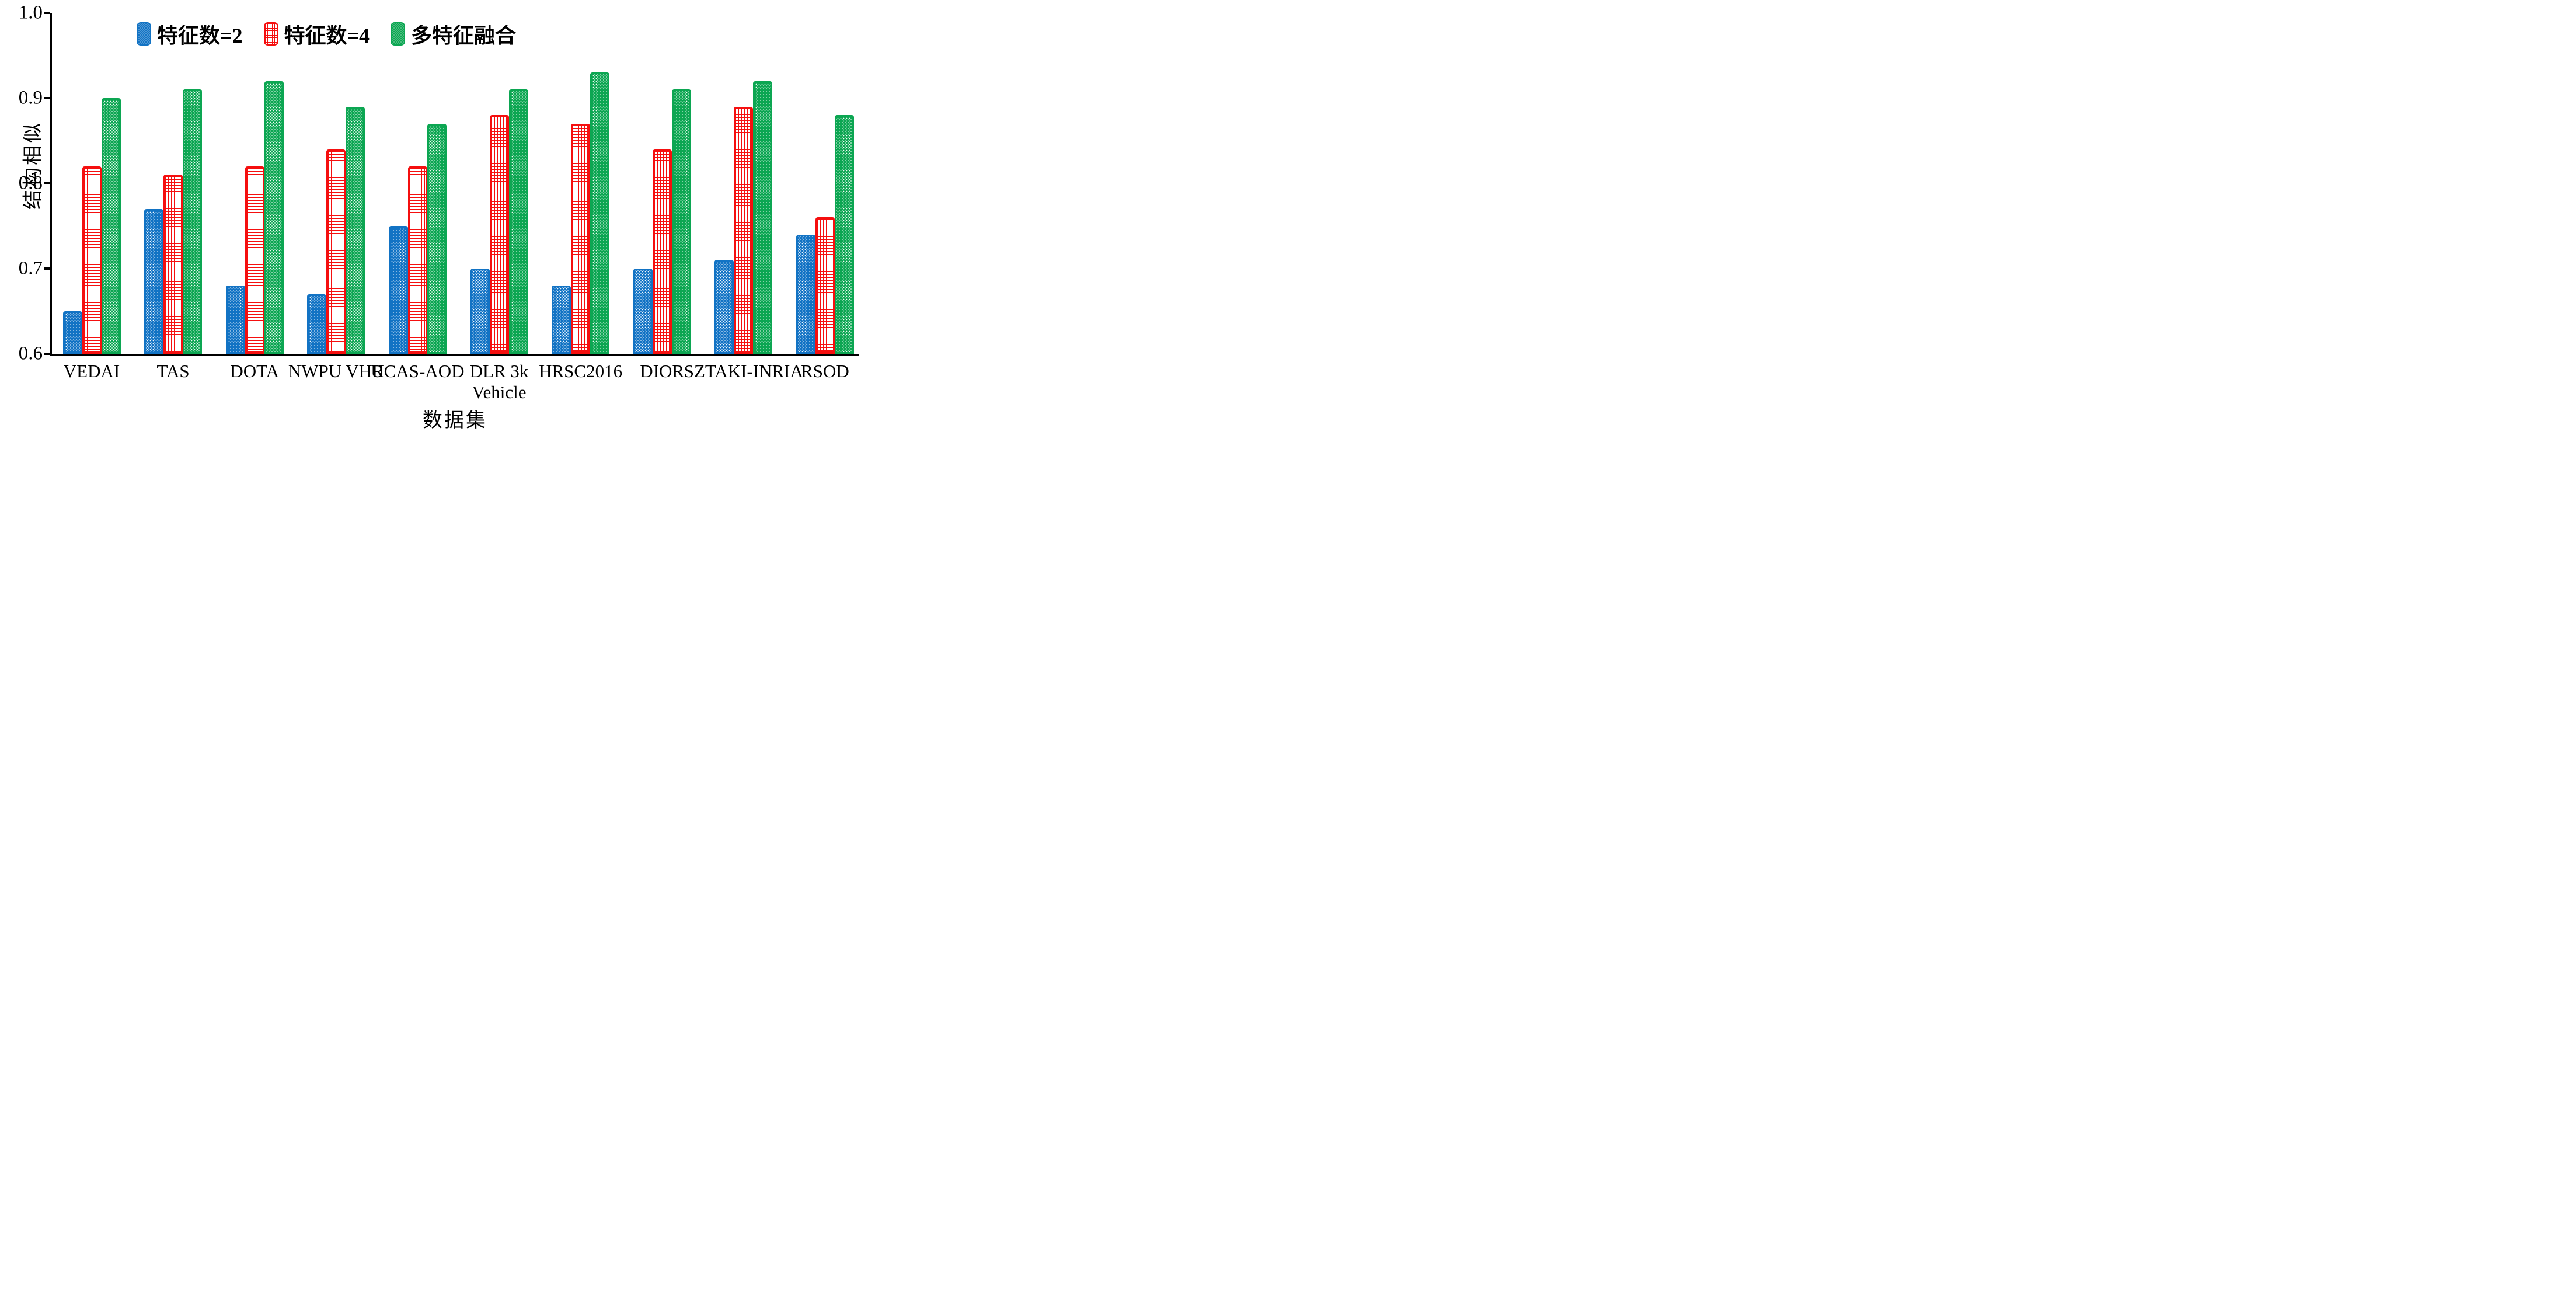 The image size is (2576, 1295). Describe the element at coordinates (271, 34) in the screenshot. I see `legend-swatch-red-grid-hatch-icon` at that location.